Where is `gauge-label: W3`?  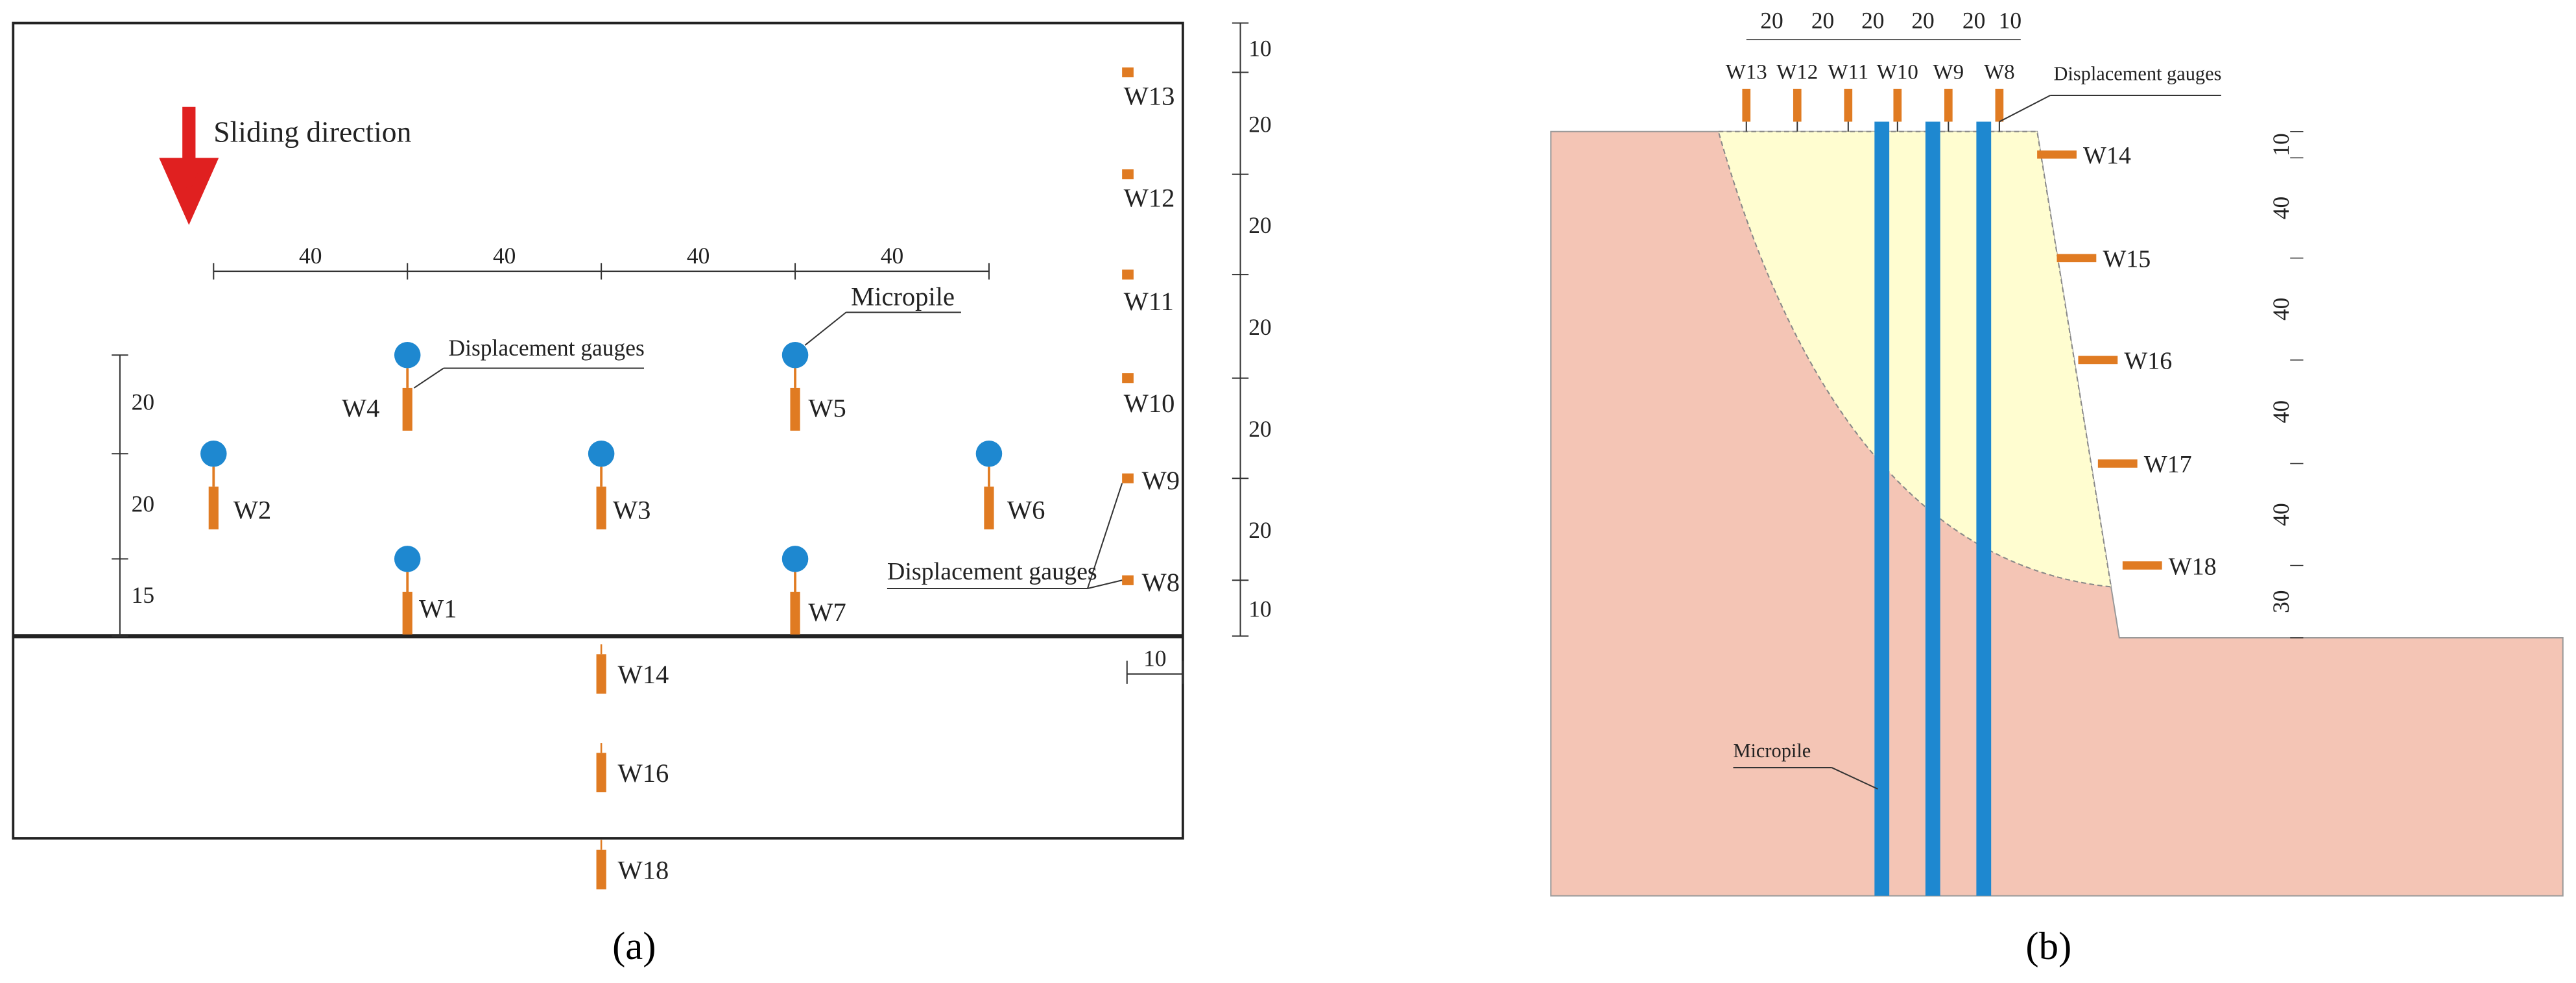
gauge-label: W3 is located at coordinates (632, 510).